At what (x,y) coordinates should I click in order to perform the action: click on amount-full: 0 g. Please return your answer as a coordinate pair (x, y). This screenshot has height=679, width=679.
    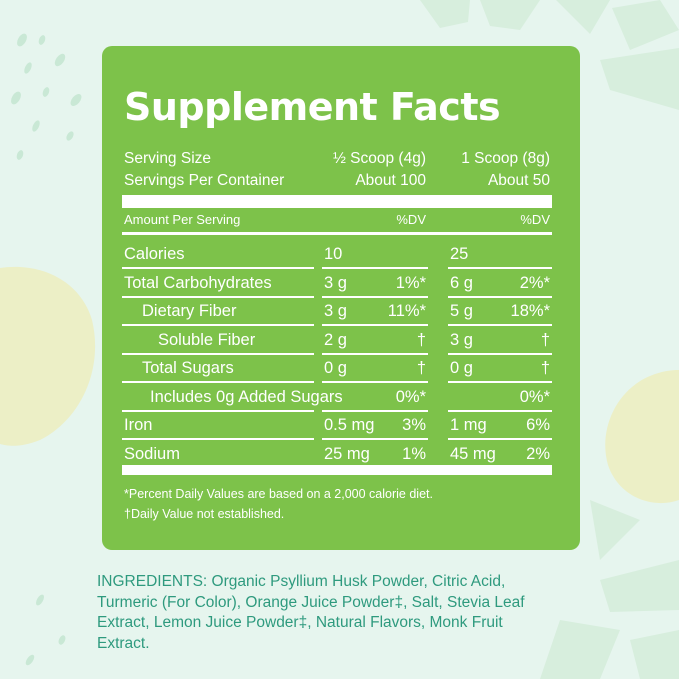
    Looking at the image, I should click on (461, 368).